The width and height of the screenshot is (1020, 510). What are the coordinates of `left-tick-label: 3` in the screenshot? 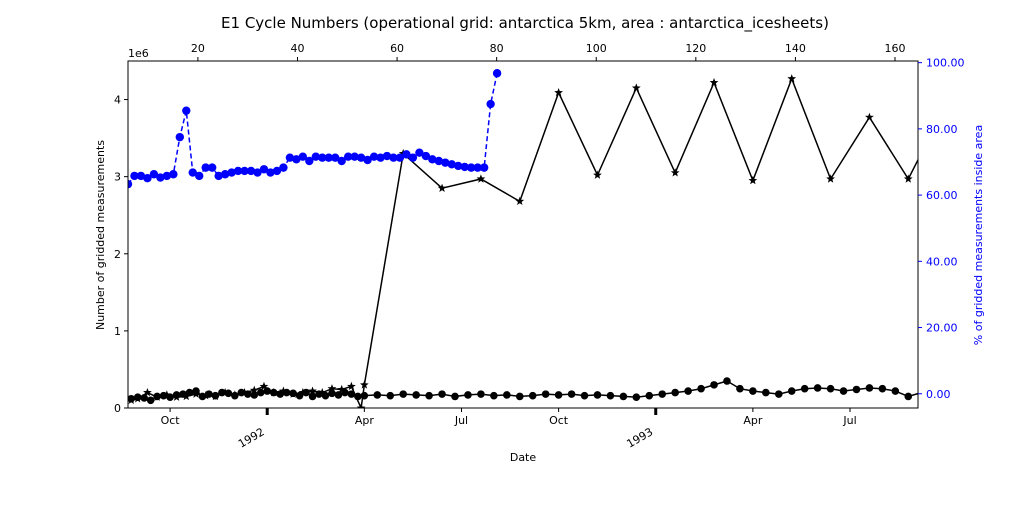 It's located at (117, 177).